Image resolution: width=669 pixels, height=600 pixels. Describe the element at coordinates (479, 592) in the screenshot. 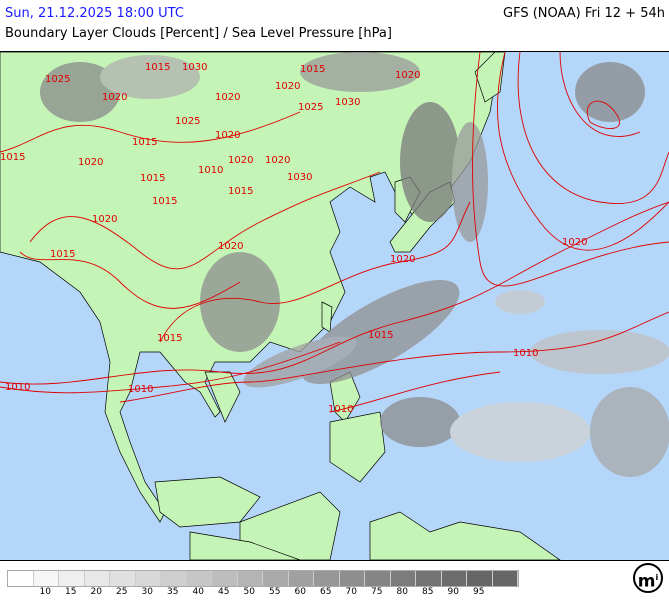

I see `legend-tick: 95` at that location.